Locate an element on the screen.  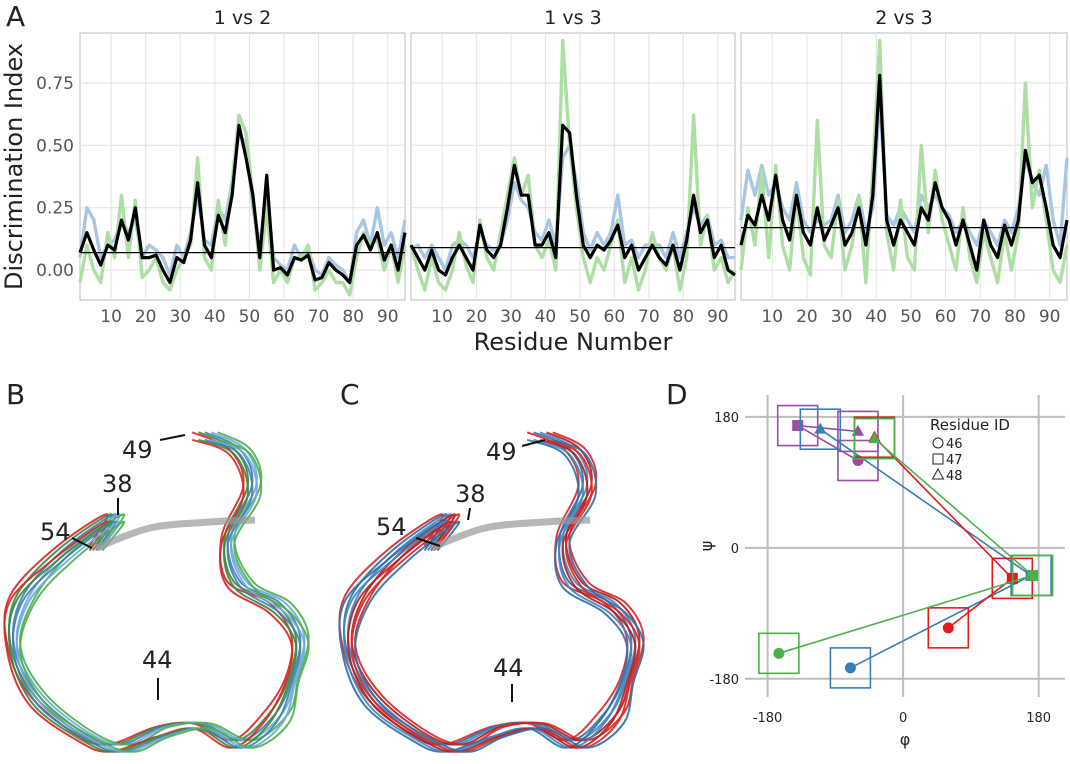
residue-label: 49 is located at coordinates (137, 450).